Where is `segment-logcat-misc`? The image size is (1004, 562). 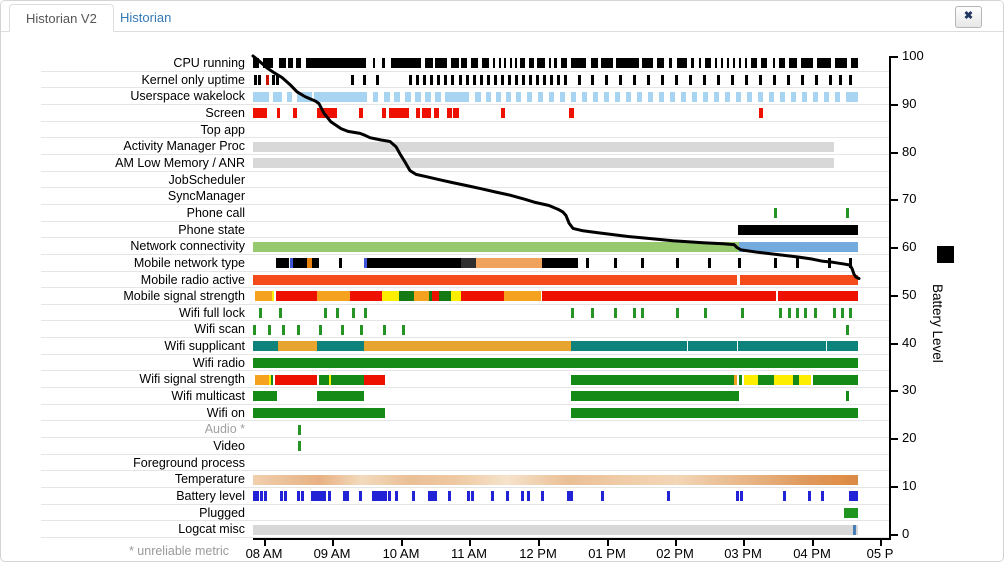 segment-logcat-misc is located at coordinates (854, 529).